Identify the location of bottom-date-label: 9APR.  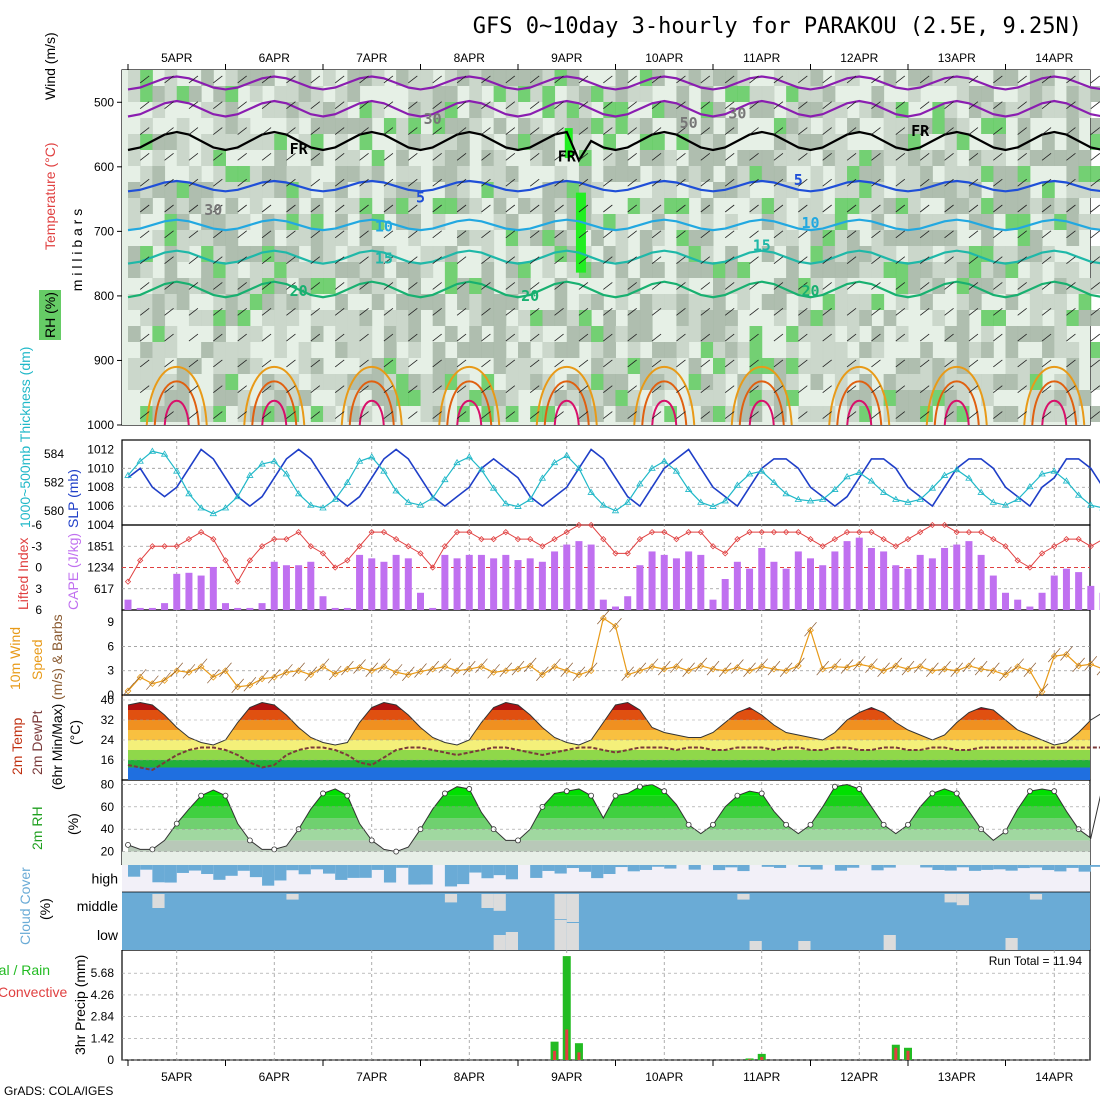
(567, 1077).